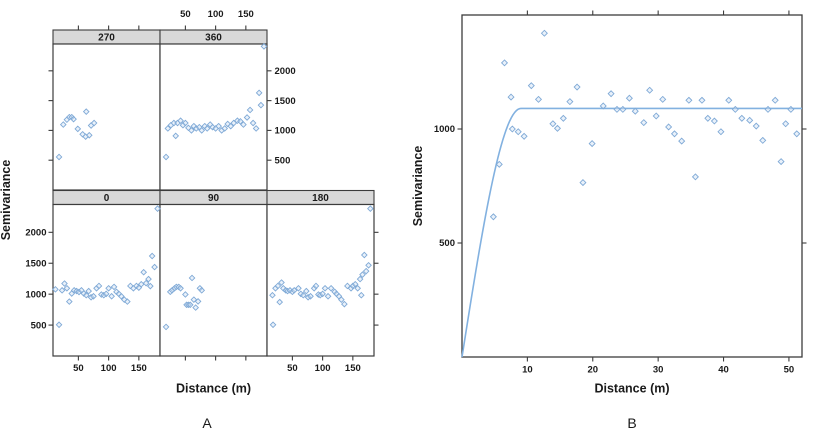  What do you see at coordinates (216, 14) in the screenshot?
I see `x-axis-top-tick-label: 100` at bounding box center [216, 14].